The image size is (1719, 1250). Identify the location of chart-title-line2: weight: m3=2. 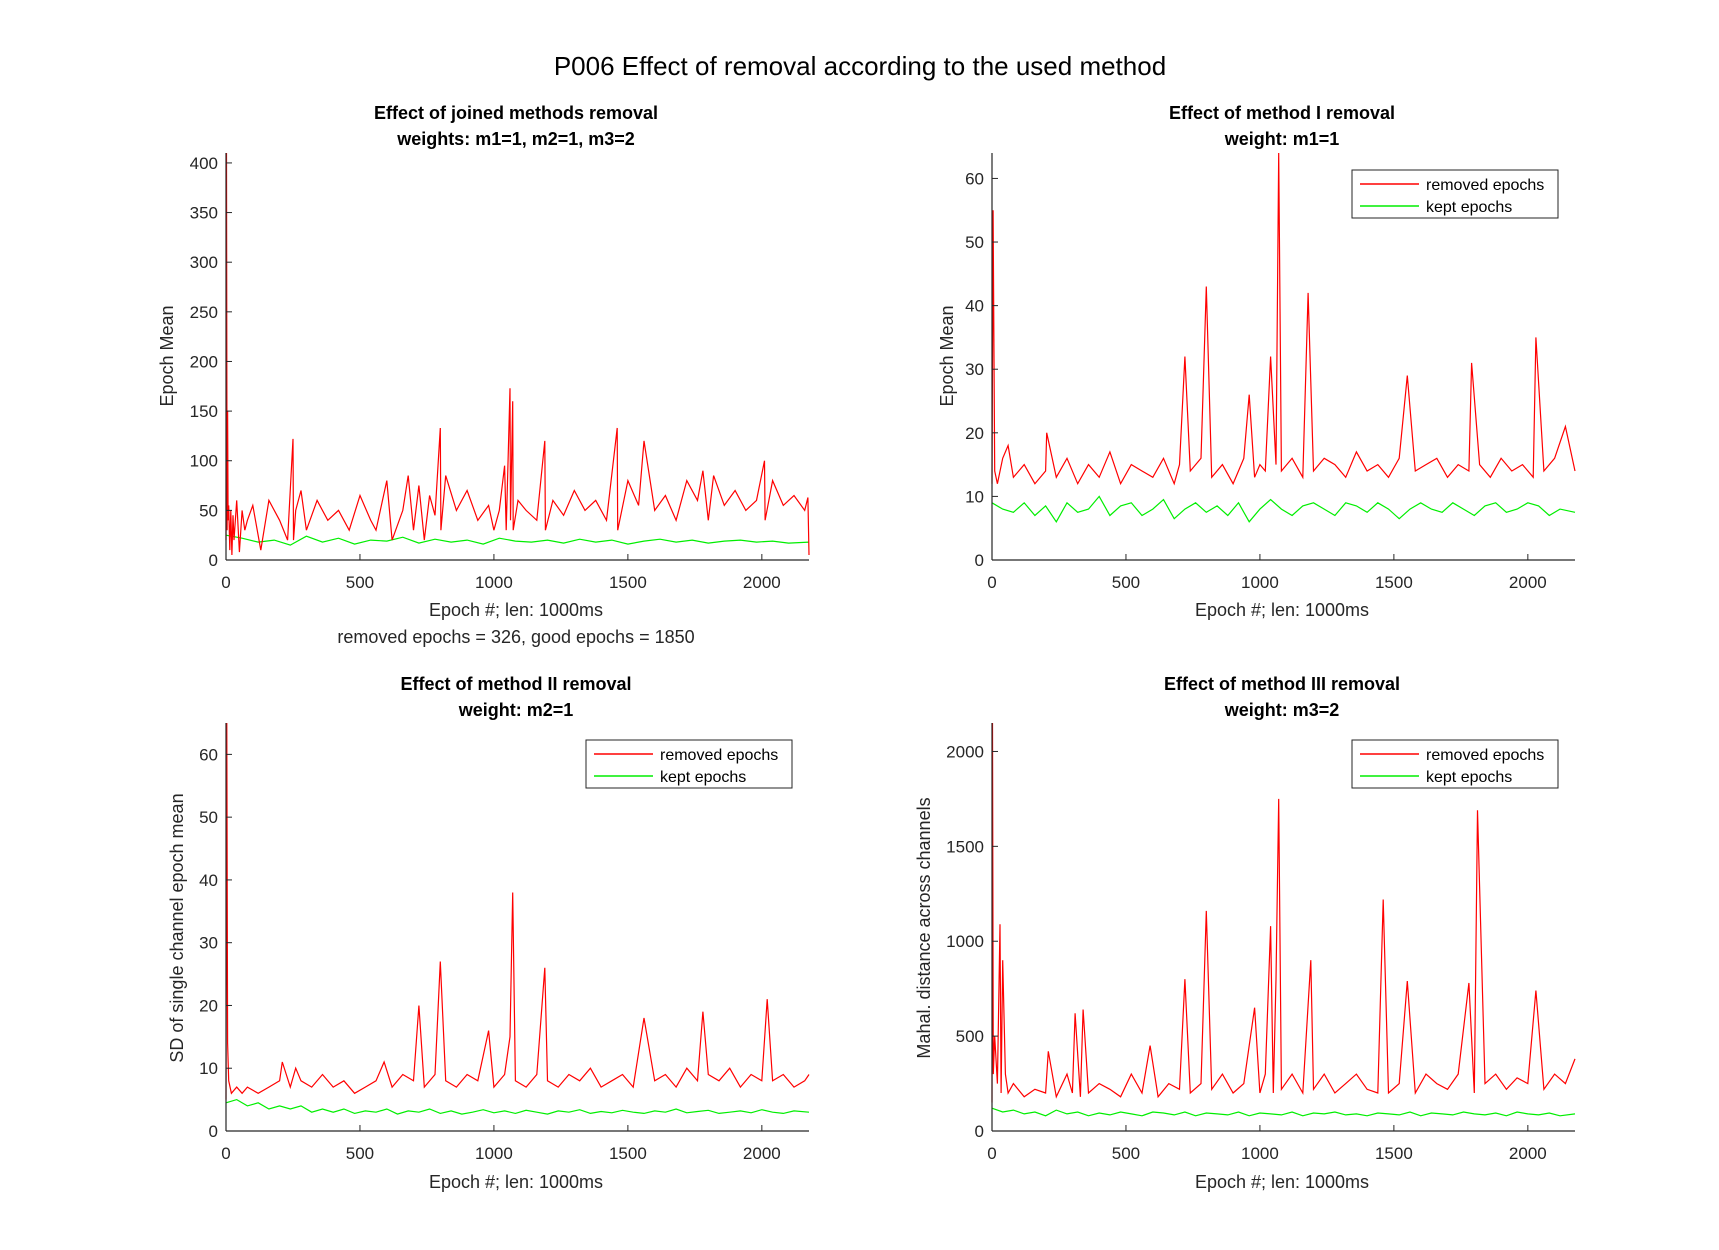
(1282, 710).